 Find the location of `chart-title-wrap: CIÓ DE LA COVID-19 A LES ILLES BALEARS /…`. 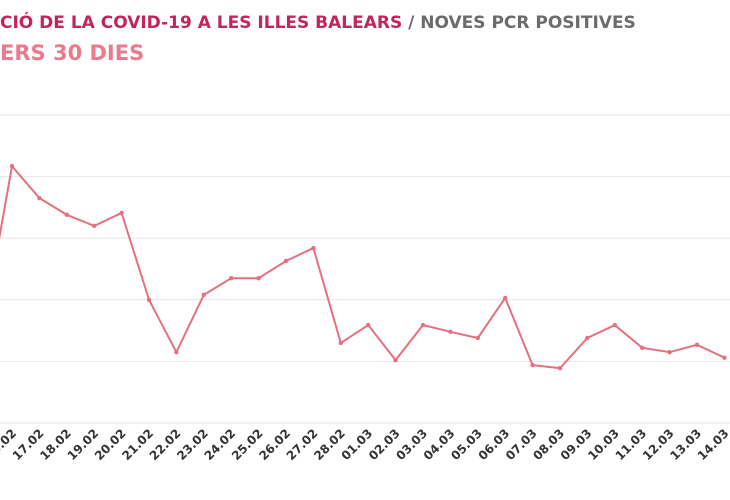

chart-title-wrap: CIÓ DE LA COVID-19 A LES ILLES BALEARS /… is located at coordinates (318, 22).